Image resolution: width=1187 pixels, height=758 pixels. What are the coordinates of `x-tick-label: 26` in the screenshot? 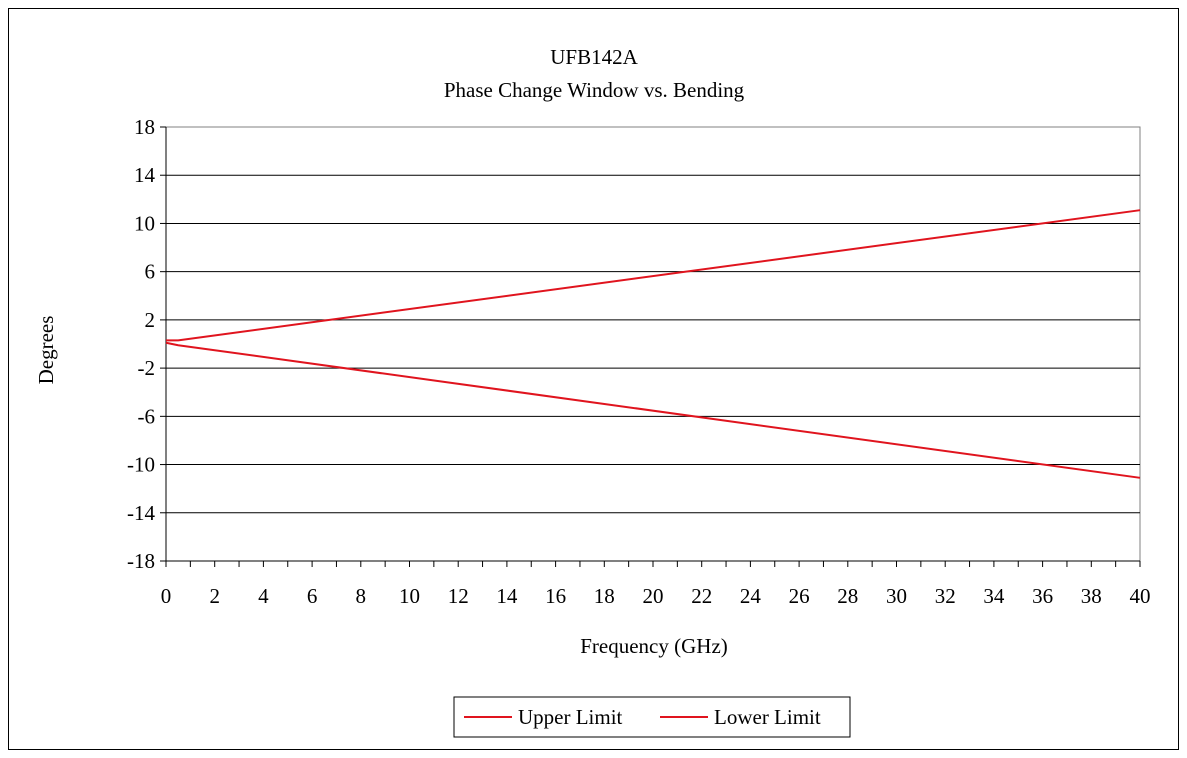 It's located at (799, 596).